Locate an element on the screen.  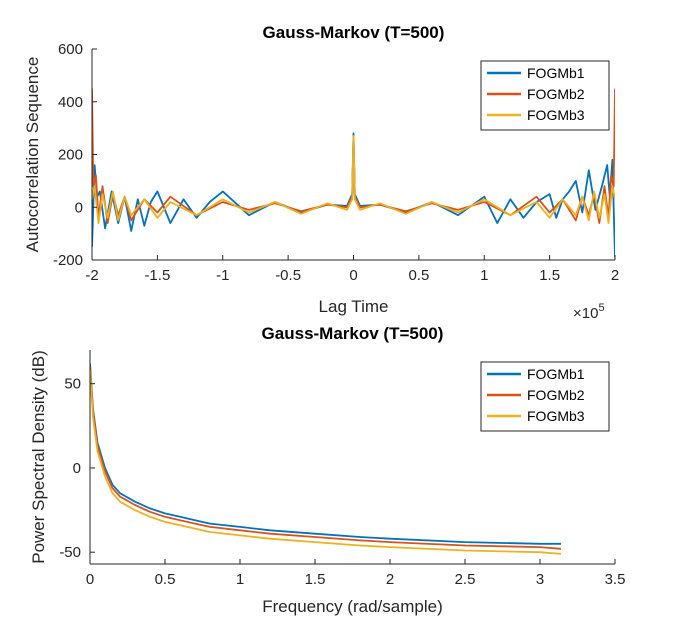
y-tick-label: -50 is located at coordinates (70, 552).